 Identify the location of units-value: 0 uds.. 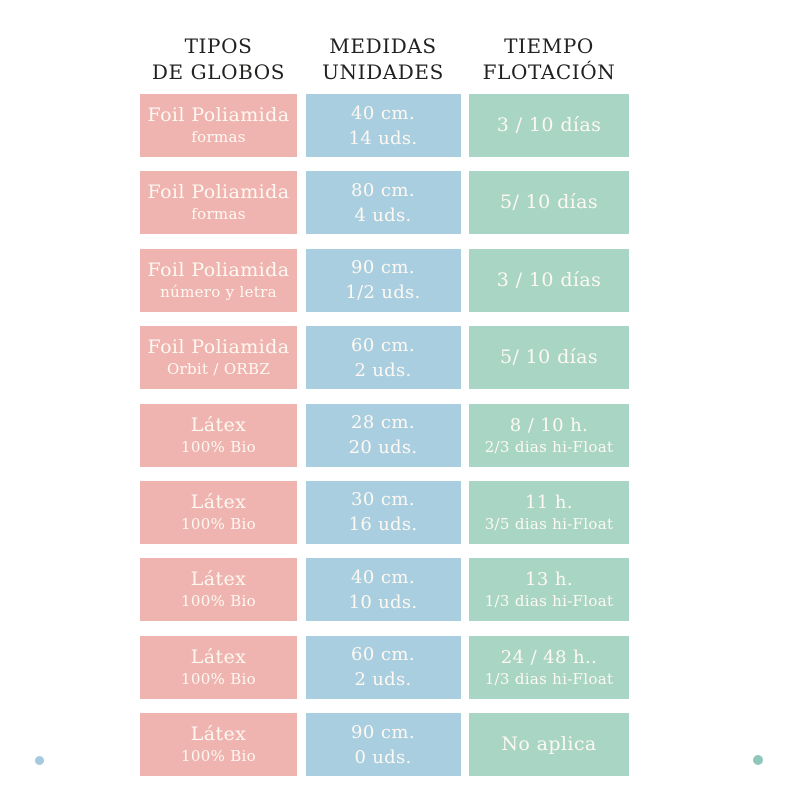
(383, 757).